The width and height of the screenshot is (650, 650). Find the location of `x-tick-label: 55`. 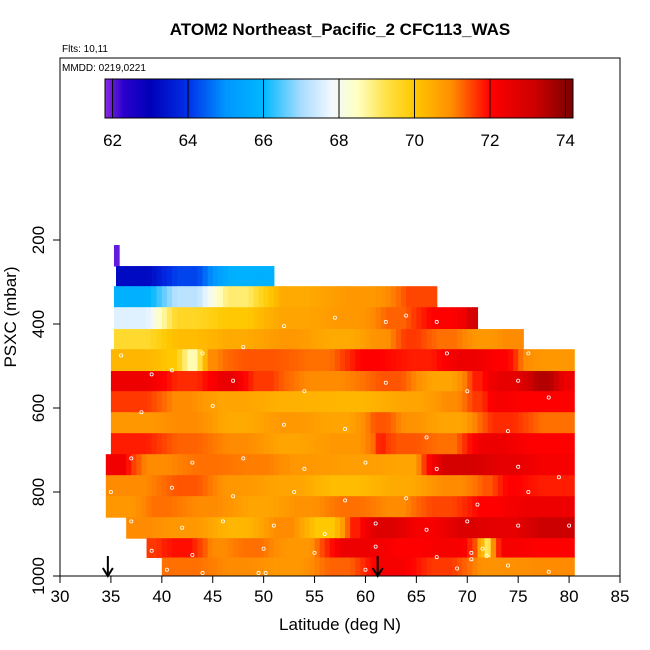

x-tick-label: 55 is located at coordinates (314, 596).